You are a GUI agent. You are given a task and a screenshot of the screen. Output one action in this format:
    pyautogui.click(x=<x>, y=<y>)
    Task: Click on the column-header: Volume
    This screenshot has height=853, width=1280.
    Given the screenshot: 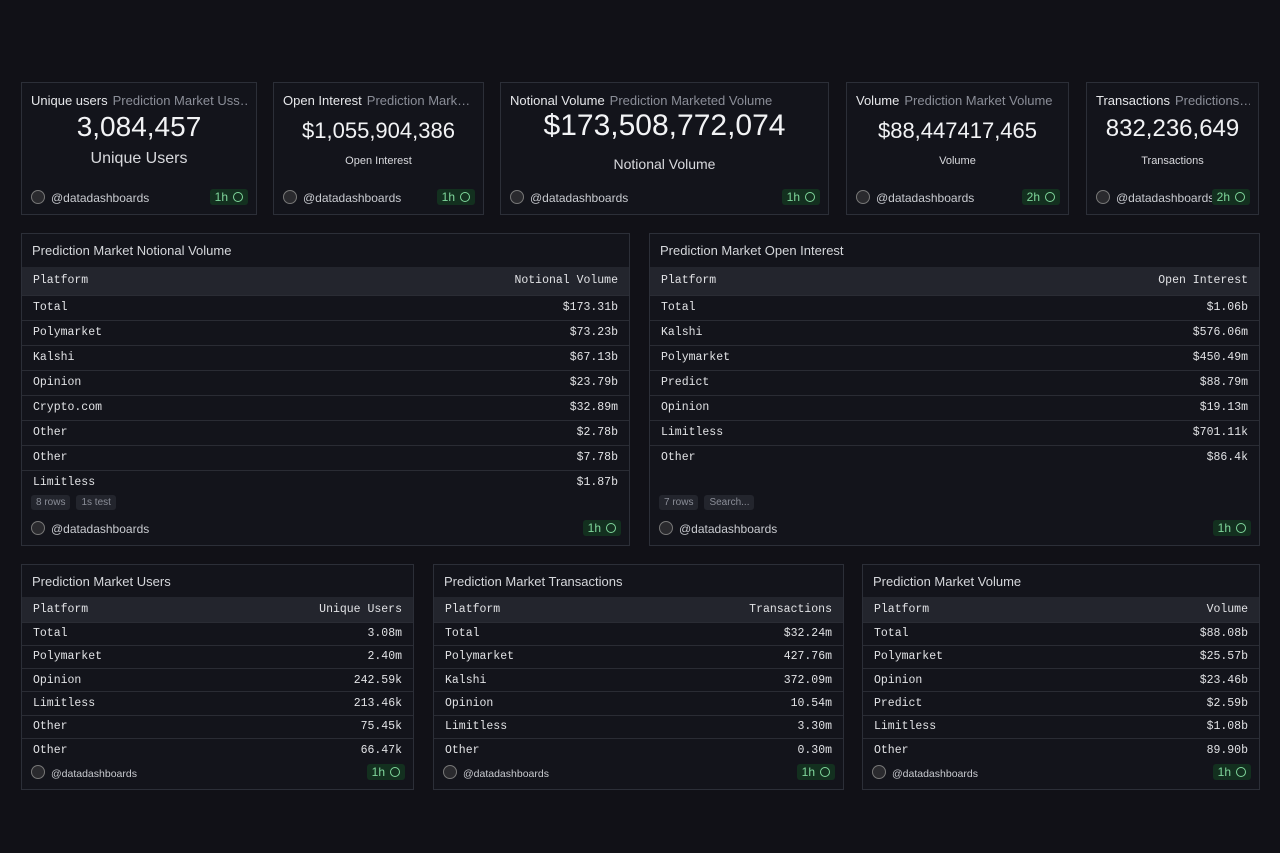 What is the action you would take?
    pyautogui.click(x=1172, y=609)
    